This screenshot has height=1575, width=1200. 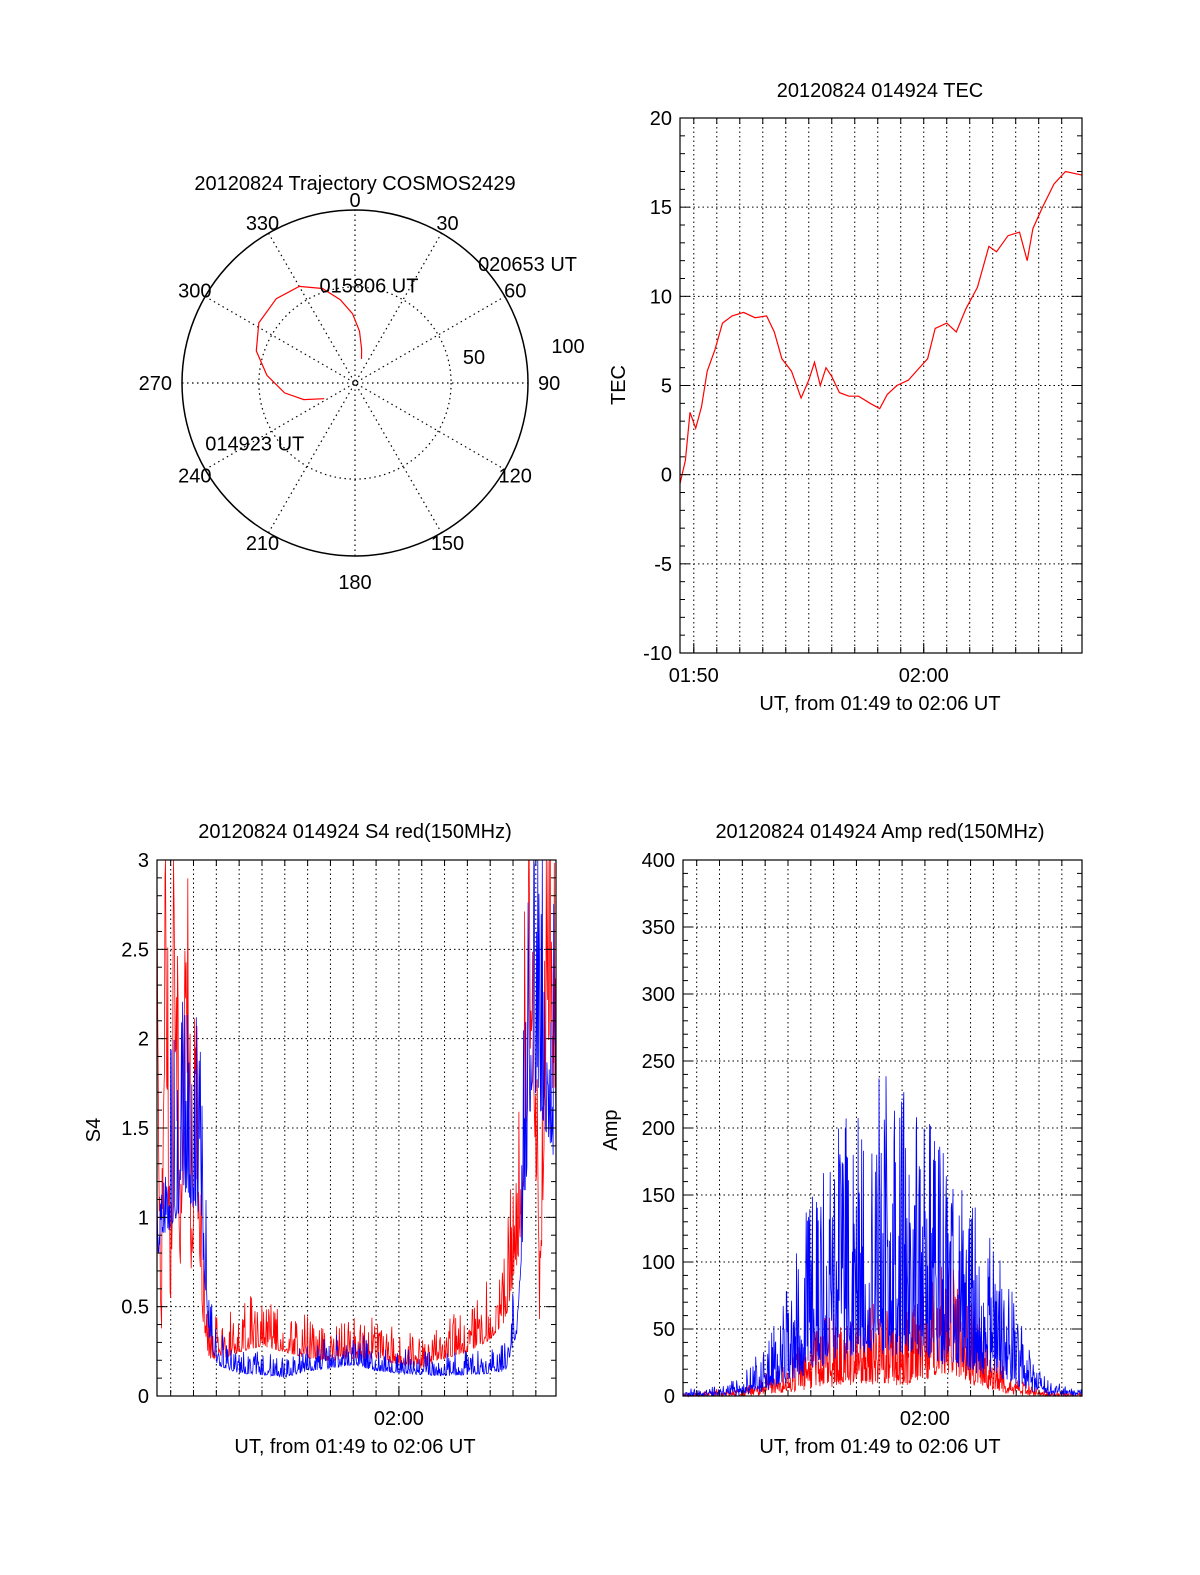 I want to click on azimuth-label: 120, so click(x=515, y=477).